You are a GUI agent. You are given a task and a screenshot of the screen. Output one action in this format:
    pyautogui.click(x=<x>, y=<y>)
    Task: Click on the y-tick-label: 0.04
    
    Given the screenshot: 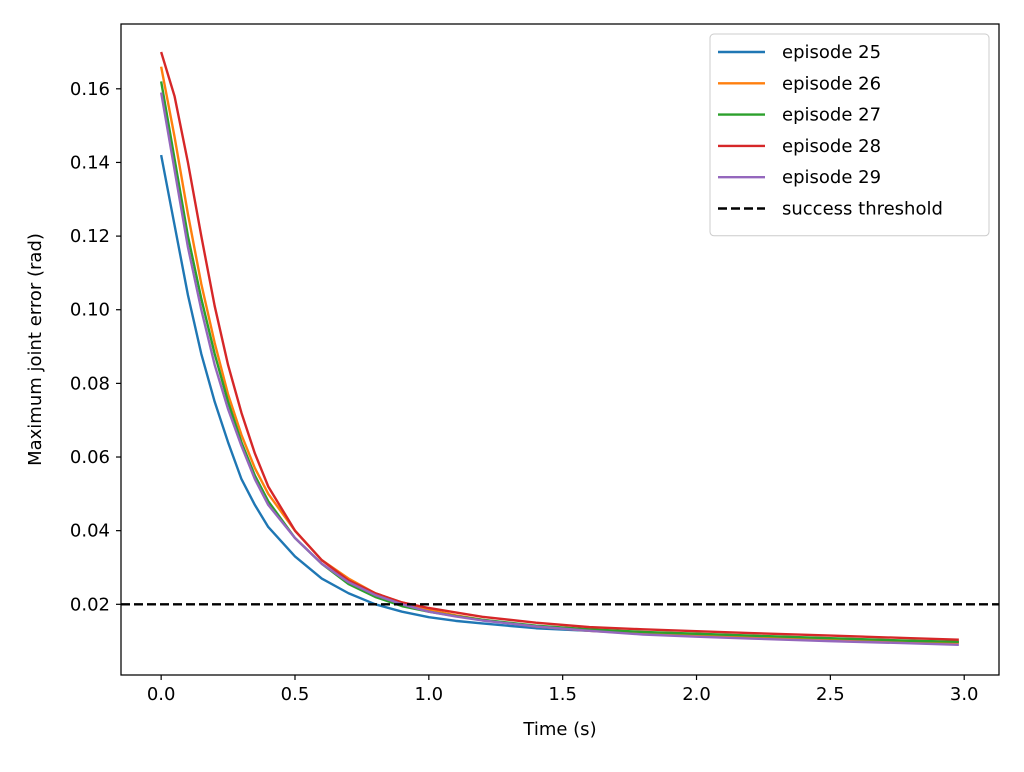 What is the action you would take?
    pyautogui.click(x=90, y=531)
    